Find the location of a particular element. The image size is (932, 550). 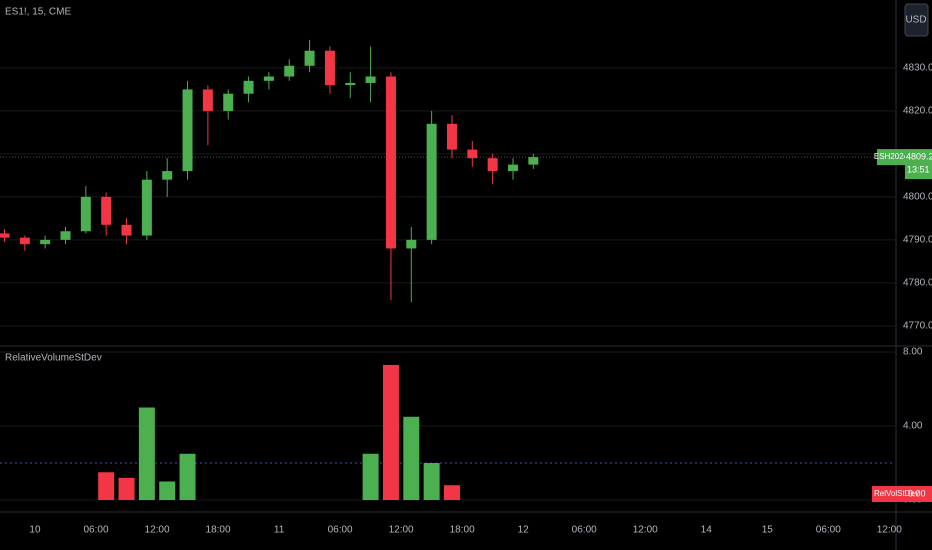

price-badge is located at coordinates (918, 164).